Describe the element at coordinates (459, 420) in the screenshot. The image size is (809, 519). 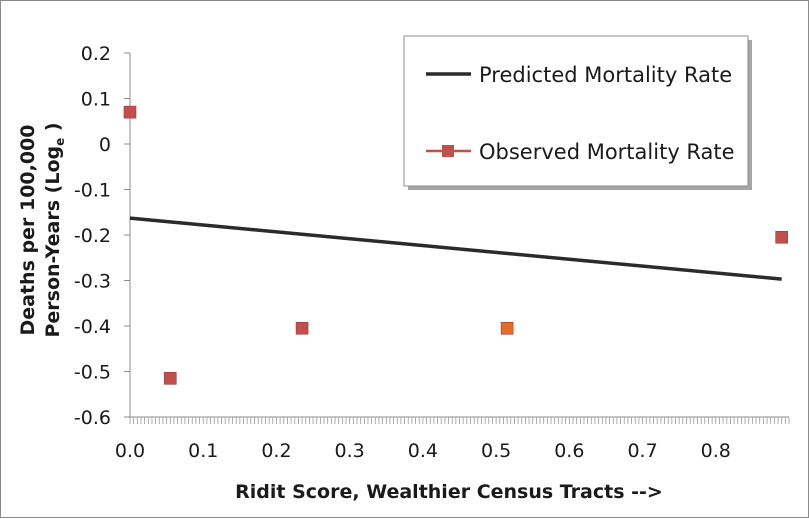
I see `x-minor-ticks` at that location.